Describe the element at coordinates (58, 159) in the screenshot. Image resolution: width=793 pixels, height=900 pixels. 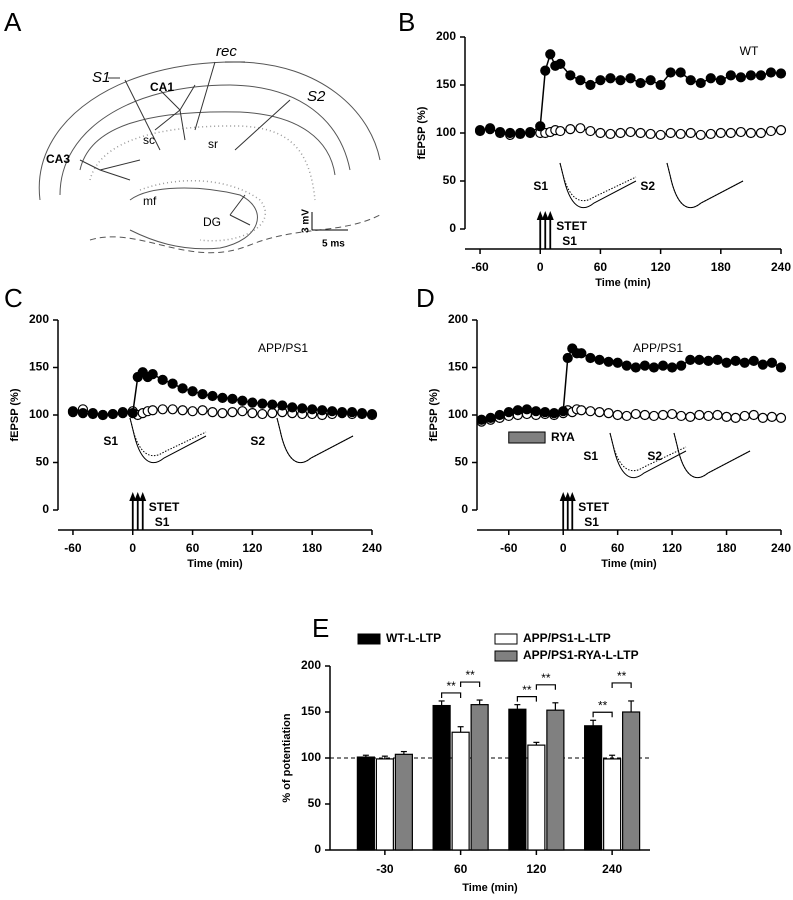
I see `label-ca3: CA3` at that location.